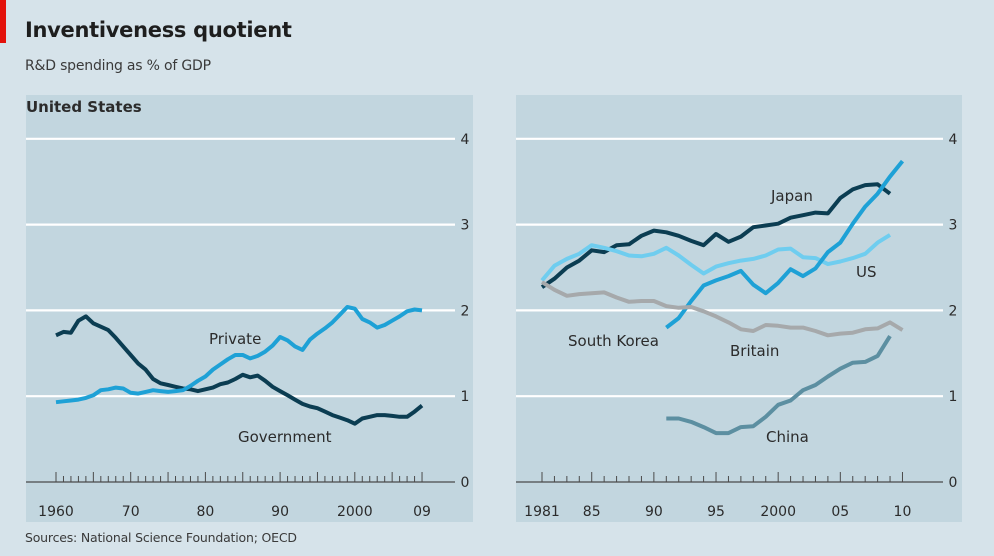 The width and height of the screenshot is (994, 556). I want to click on x-tick-label: 85, so click(592, 512).